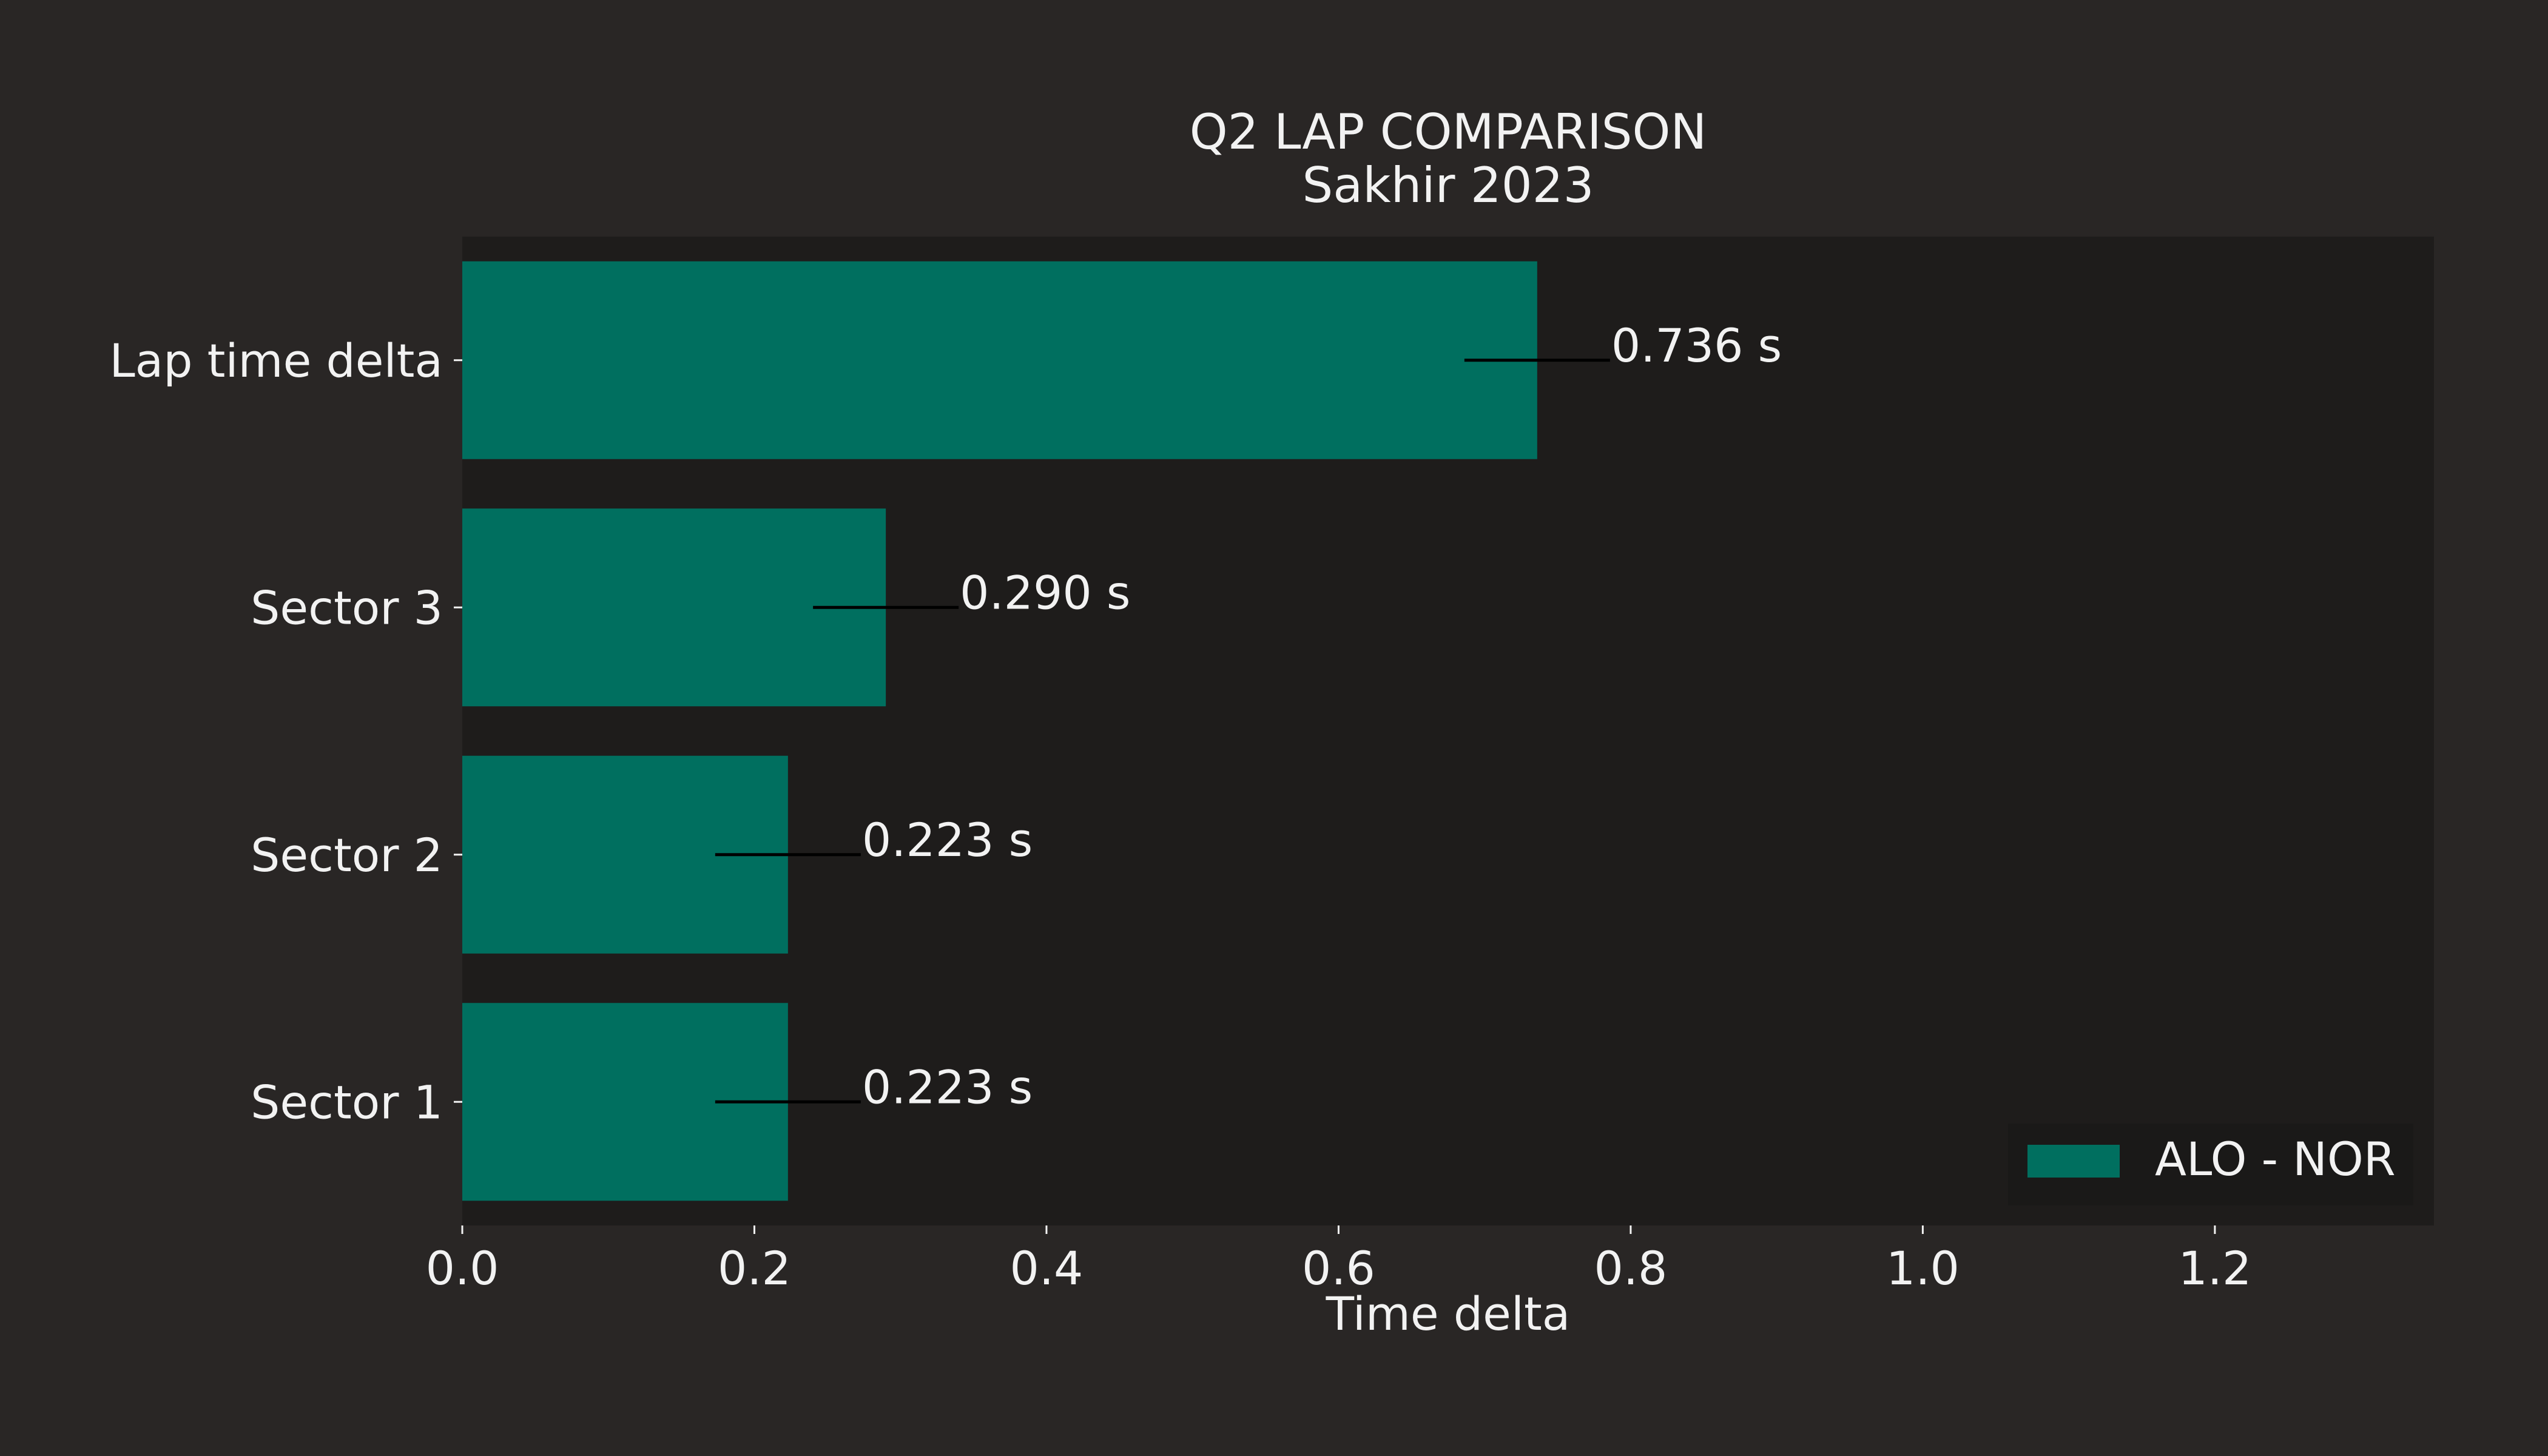 This screenshot has width=2548, height=1456. I want to click on data-label: 0.736 s, so click(1696, 345).